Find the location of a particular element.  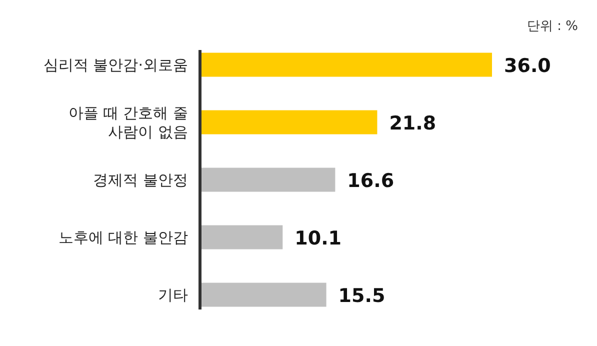

annotation: 단위 : % is located at coordinates (552, 26).